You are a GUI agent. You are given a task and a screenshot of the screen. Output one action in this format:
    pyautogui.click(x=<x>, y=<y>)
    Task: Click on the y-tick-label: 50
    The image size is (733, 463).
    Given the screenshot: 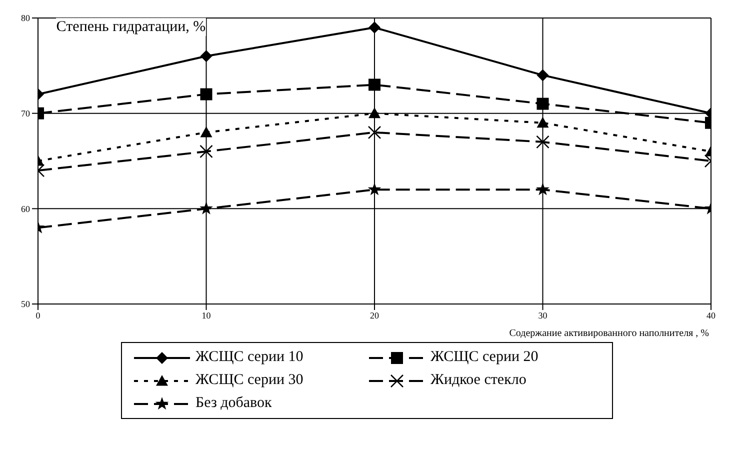 What is the action you would take?
    pyautogui.click(x=25, y=304)
    